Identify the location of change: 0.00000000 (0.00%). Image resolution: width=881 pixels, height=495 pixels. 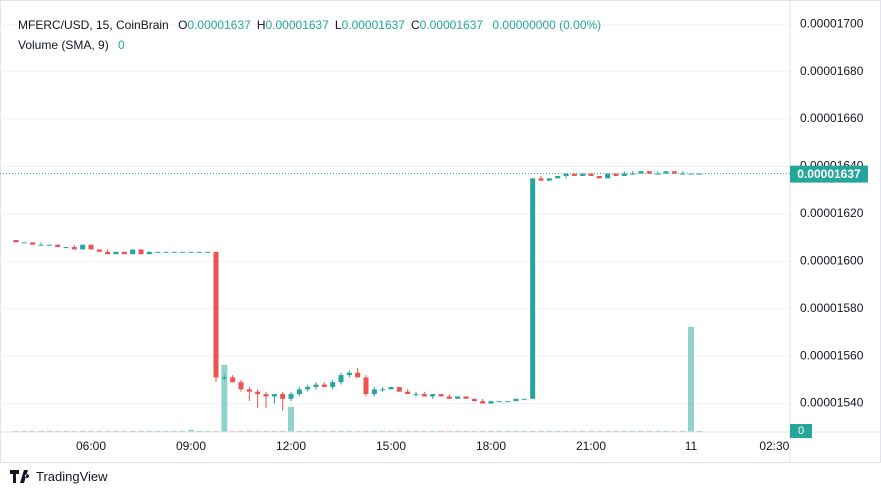
(547, 25).